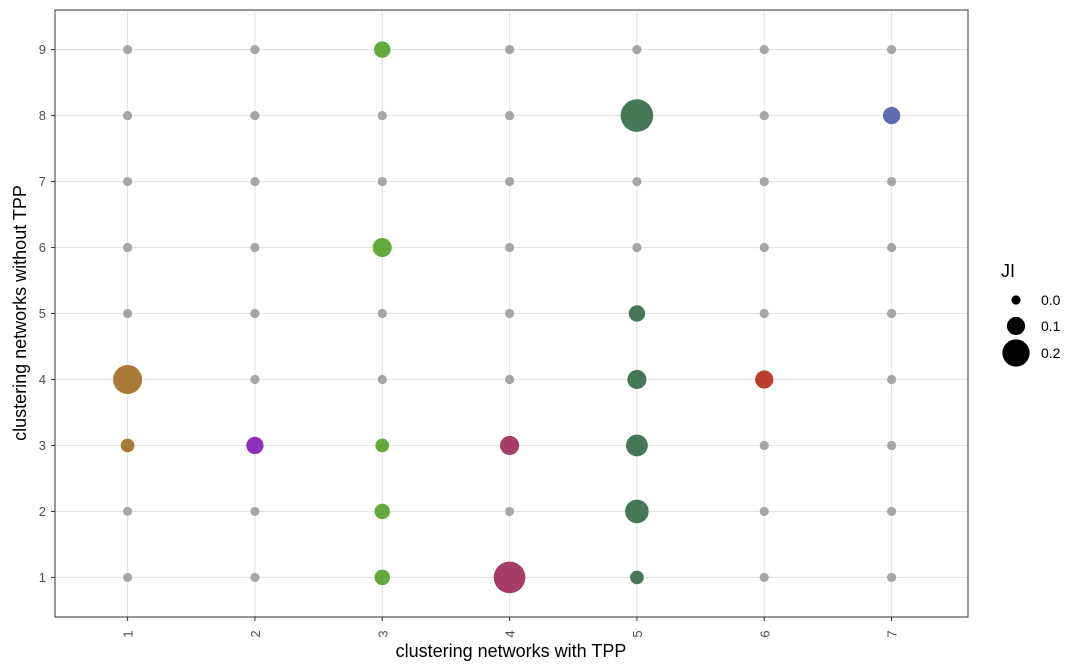 This screenshot has height=672, width=1087. What do you see at coordinates (1051, 353) in the screenshot?
I see `legend-label: 0.2` at bounding box center [1051, 353].